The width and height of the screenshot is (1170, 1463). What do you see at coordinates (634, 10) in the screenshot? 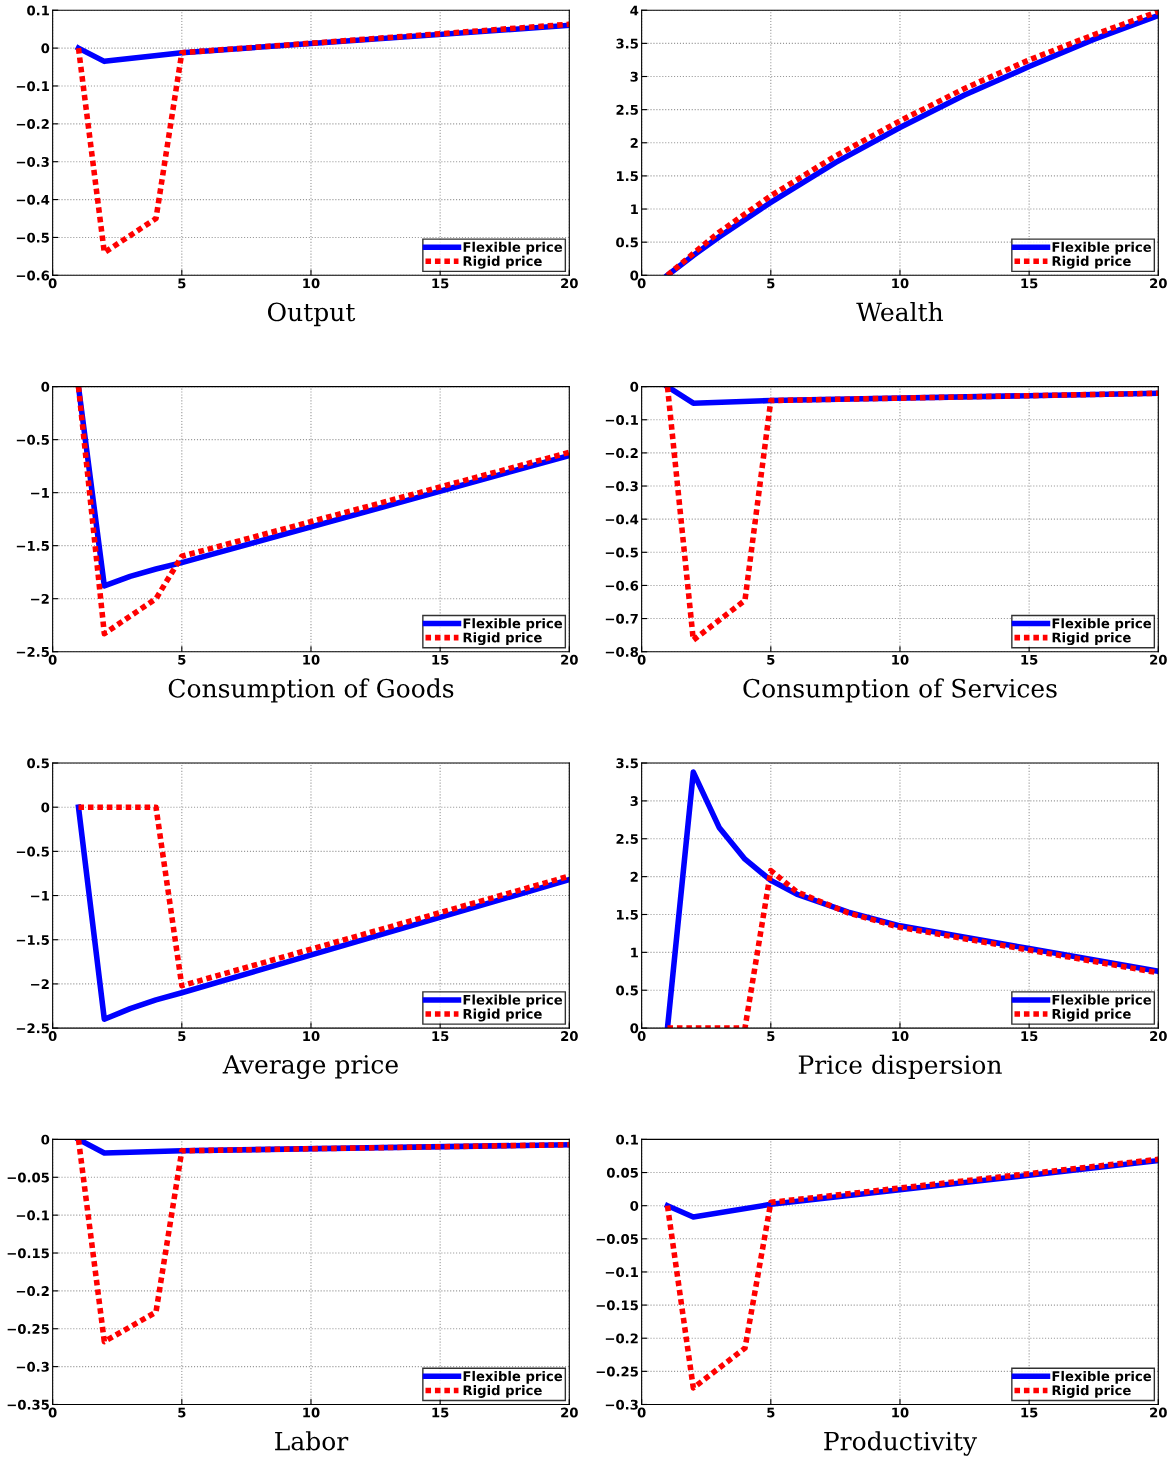
I see `y-tick-label: 4` at bounding box center [634, 10].